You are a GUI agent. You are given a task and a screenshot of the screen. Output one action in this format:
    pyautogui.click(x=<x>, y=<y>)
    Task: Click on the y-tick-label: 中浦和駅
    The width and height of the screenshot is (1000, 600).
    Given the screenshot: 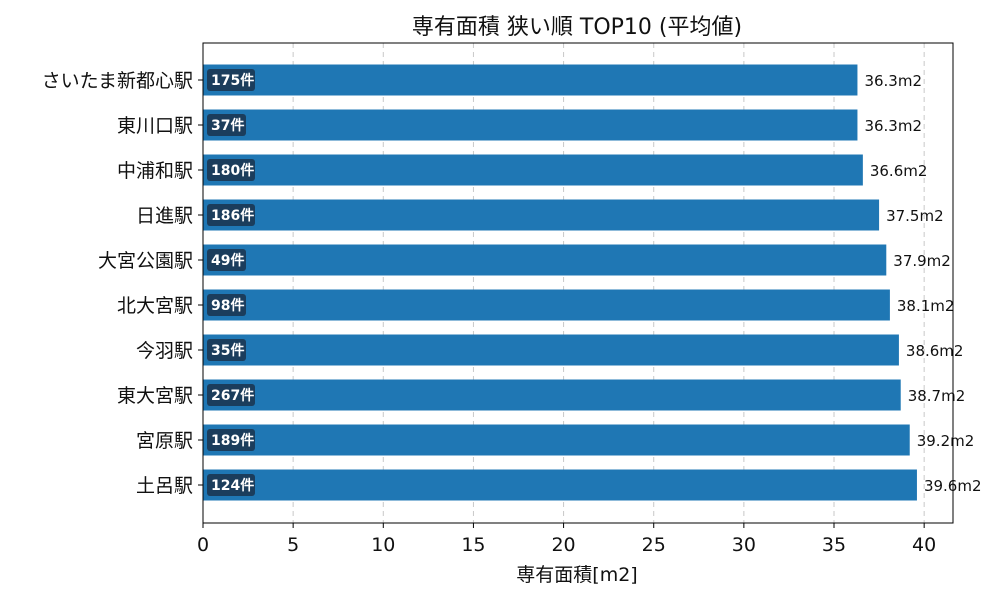 What is the action you would take?
    pyautogui.click(x=155, y=171)
    